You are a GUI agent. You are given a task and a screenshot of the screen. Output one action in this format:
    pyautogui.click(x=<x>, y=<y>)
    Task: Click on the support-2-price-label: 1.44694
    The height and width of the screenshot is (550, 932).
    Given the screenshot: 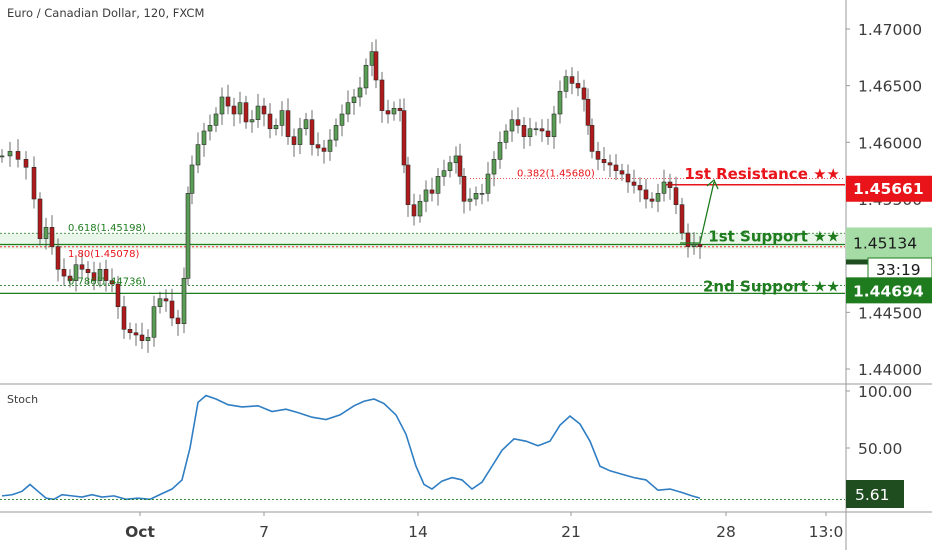 What is the action you would take?
    pyautogui.click(x=888, y=291)
    